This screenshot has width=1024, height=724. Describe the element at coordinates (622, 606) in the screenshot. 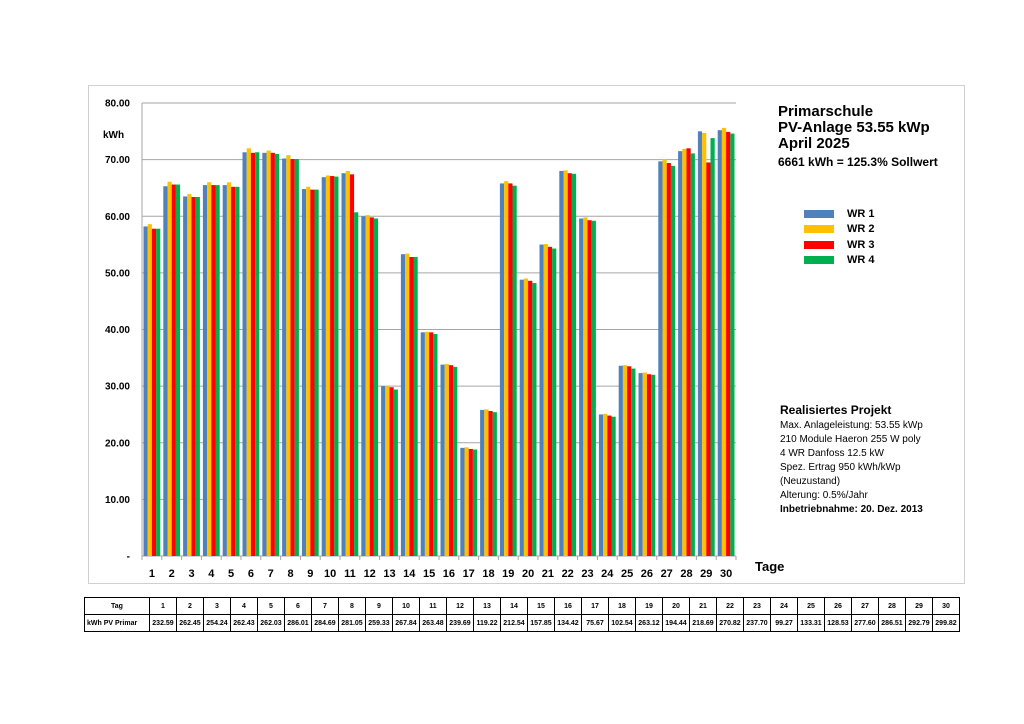

I see `table-cell-day: 18` at that location.